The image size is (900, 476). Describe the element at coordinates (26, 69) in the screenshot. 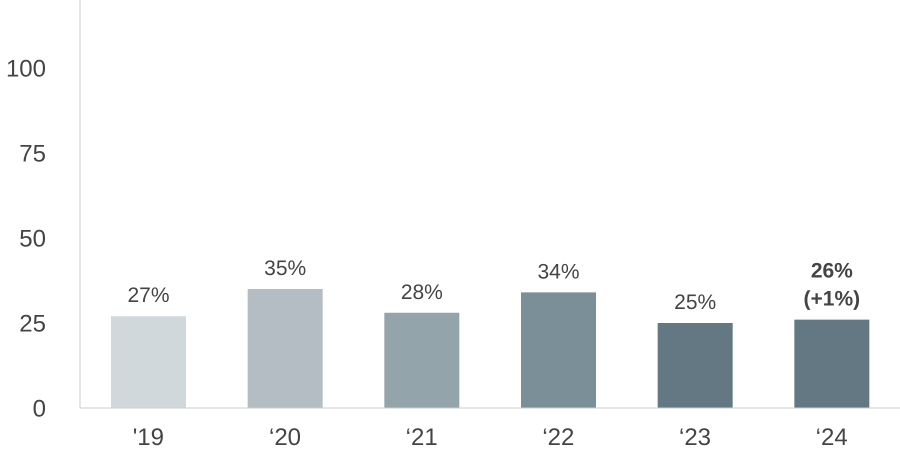

I see `y-tick-label: 100` at that location.